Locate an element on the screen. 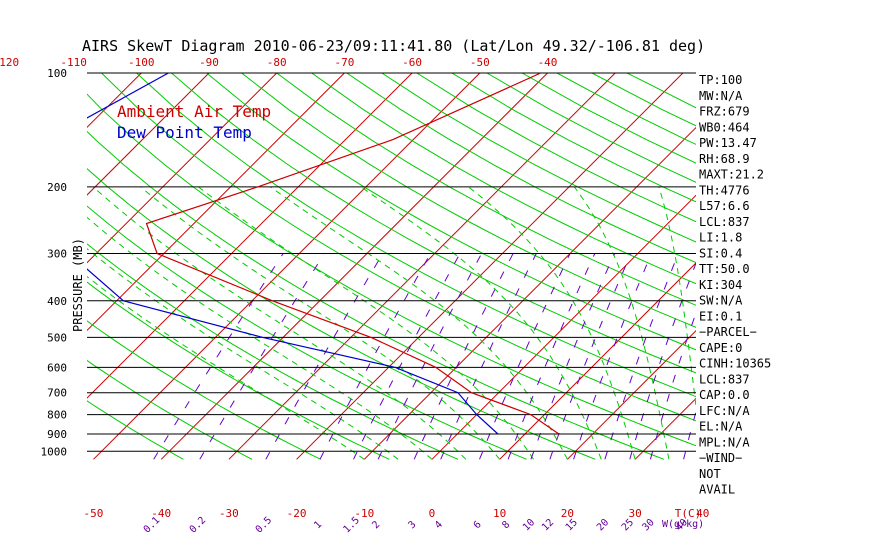 The height and width of the screenshot is (560, 870). index-line: FRZ:679 is located at coordinates (724, 112).